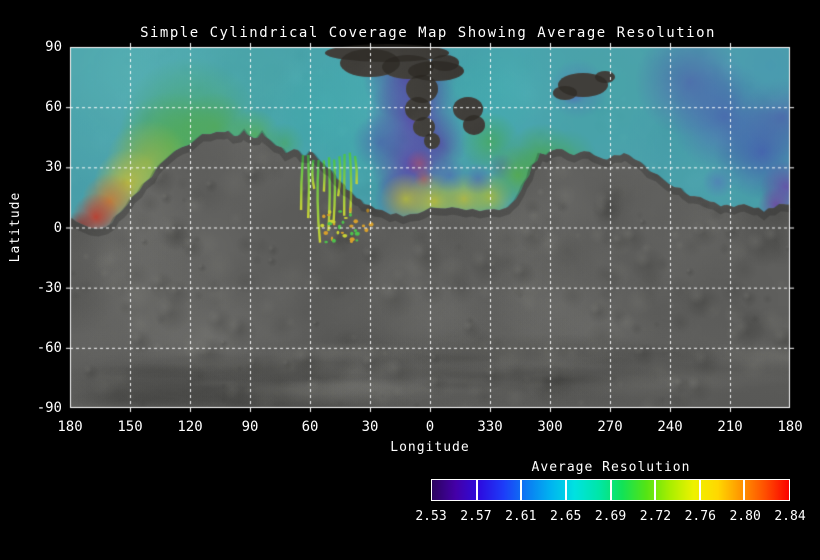 This screenshot has height=560, width=820. Describe the element at coordinates (521, 516) in the screenshot. I see `colorbar-tick-label: 2.61` at that location.